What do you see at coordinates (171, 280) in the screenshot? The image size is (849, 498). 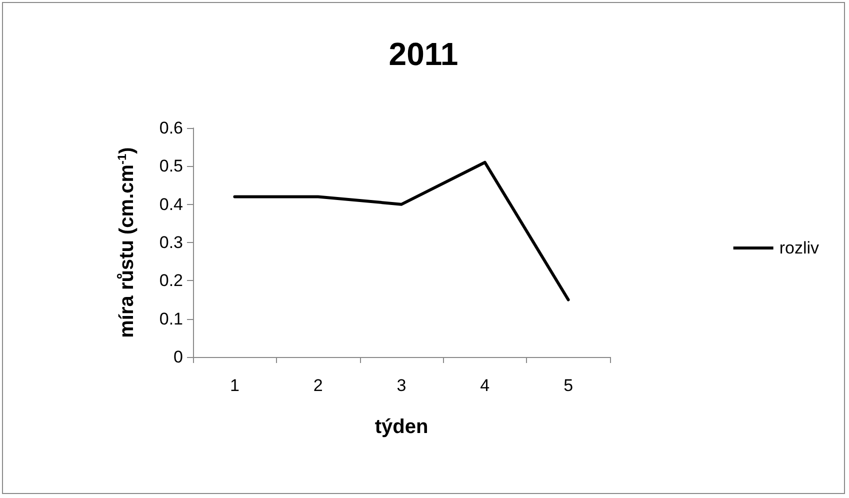 I see `y-tick-label: 0.2` at bounding box center [171, 280].